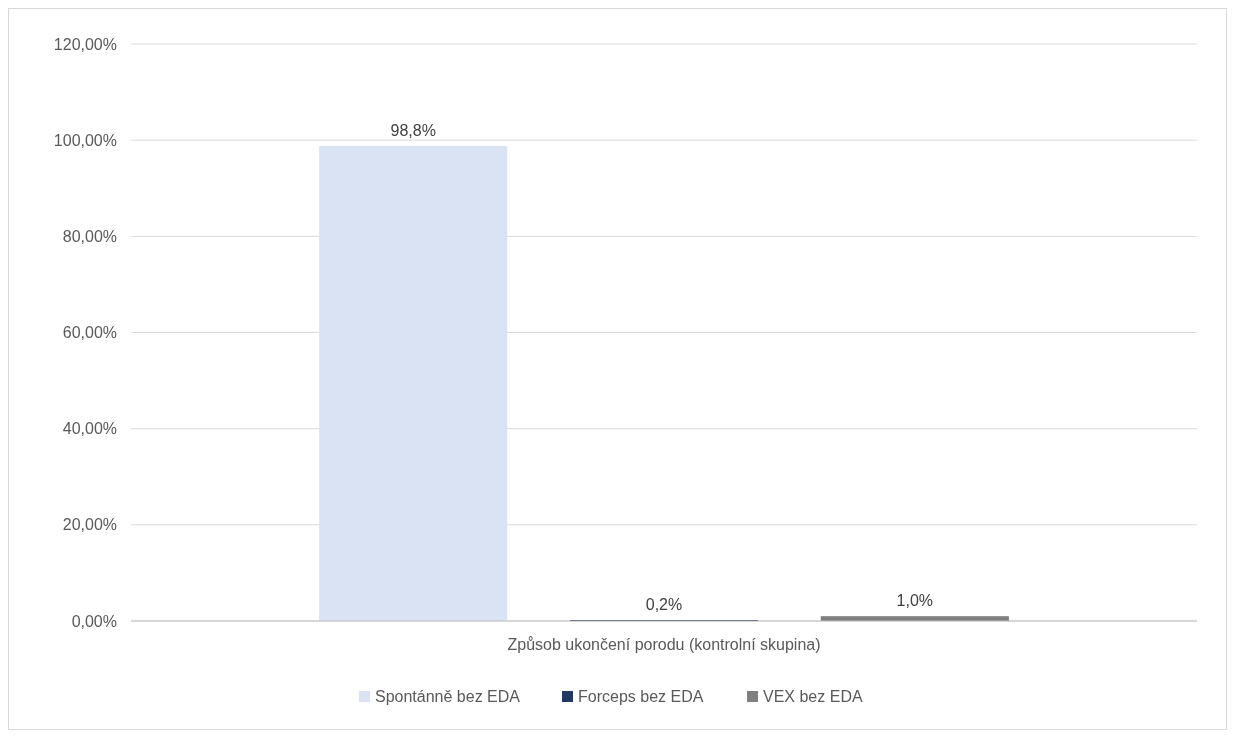 Image resolution: width=1235 pixels, height=738 pixels. What do you see at coordinates (85, 44) in the screenshot?
I see `y-tick-label: 120,00%` at bounding box center [85, 44].